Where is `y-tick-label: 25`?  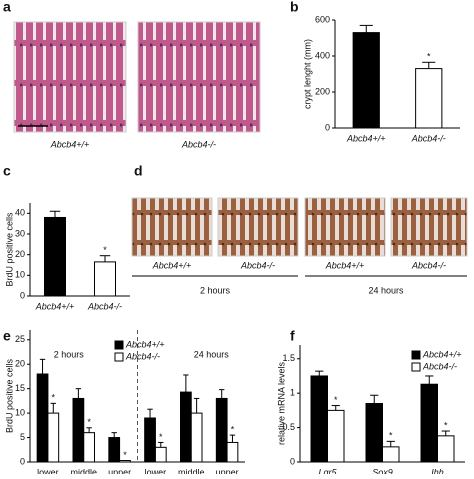
y-tick-label: 25 is located at coordinates (20, 339).